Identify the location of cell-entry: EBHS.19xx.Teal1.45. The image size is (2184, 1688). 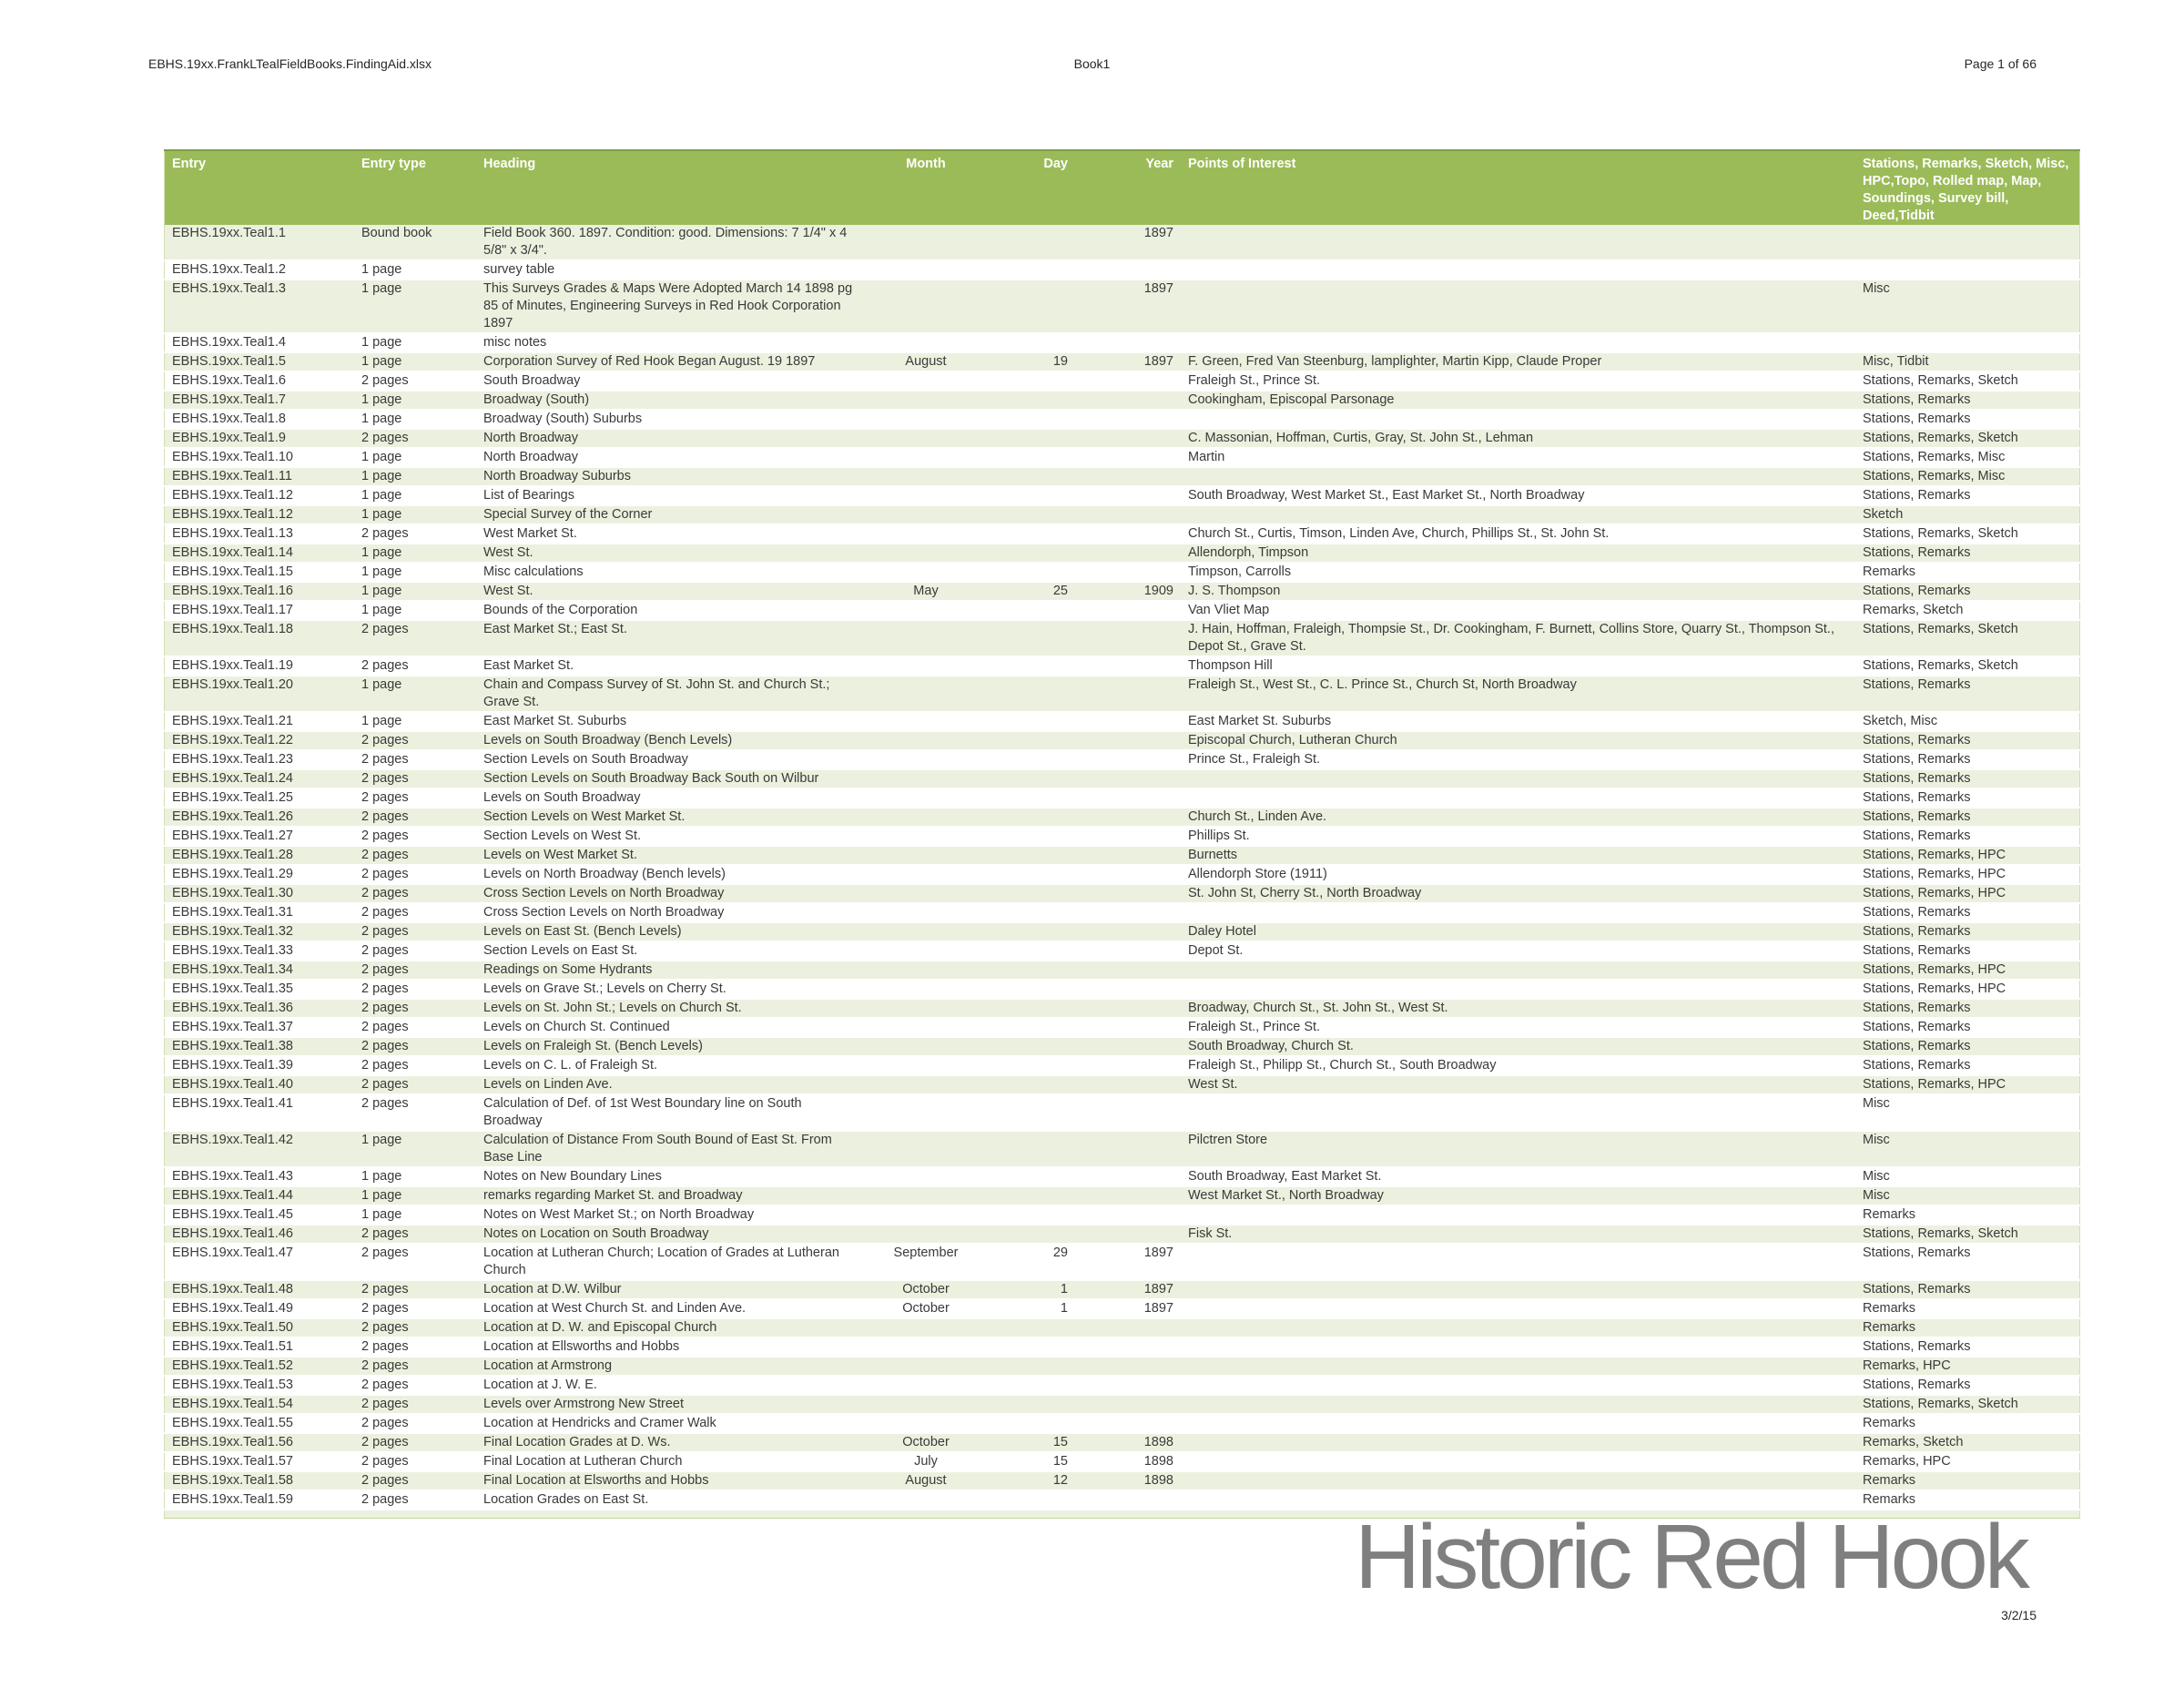
(233, 1214).